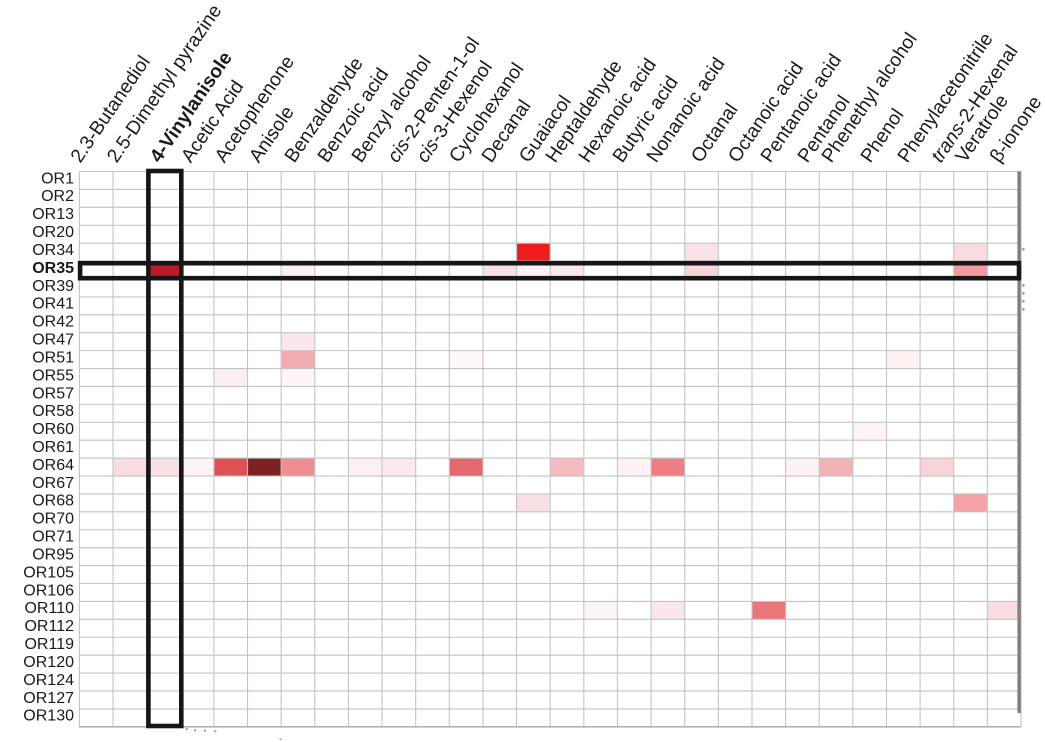 The image size is (1045, 742). What do you see at coordinates (53, 465) in the screenshot?
I see `svg-text: OR64` at bounding box center [53, 465].